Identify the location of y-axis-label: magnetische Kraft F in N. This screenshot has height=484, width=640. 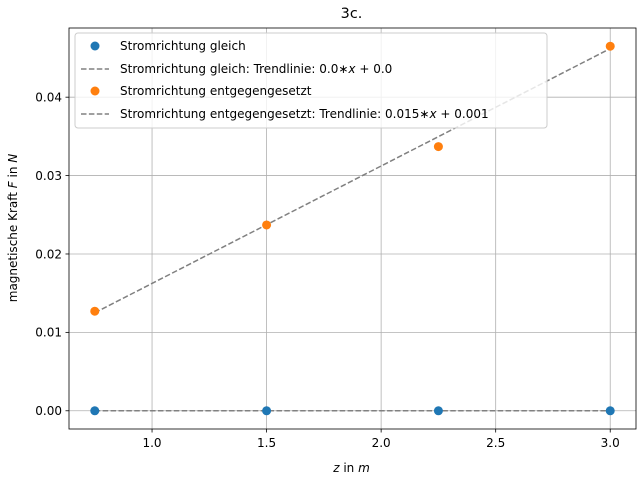
(13, 228).